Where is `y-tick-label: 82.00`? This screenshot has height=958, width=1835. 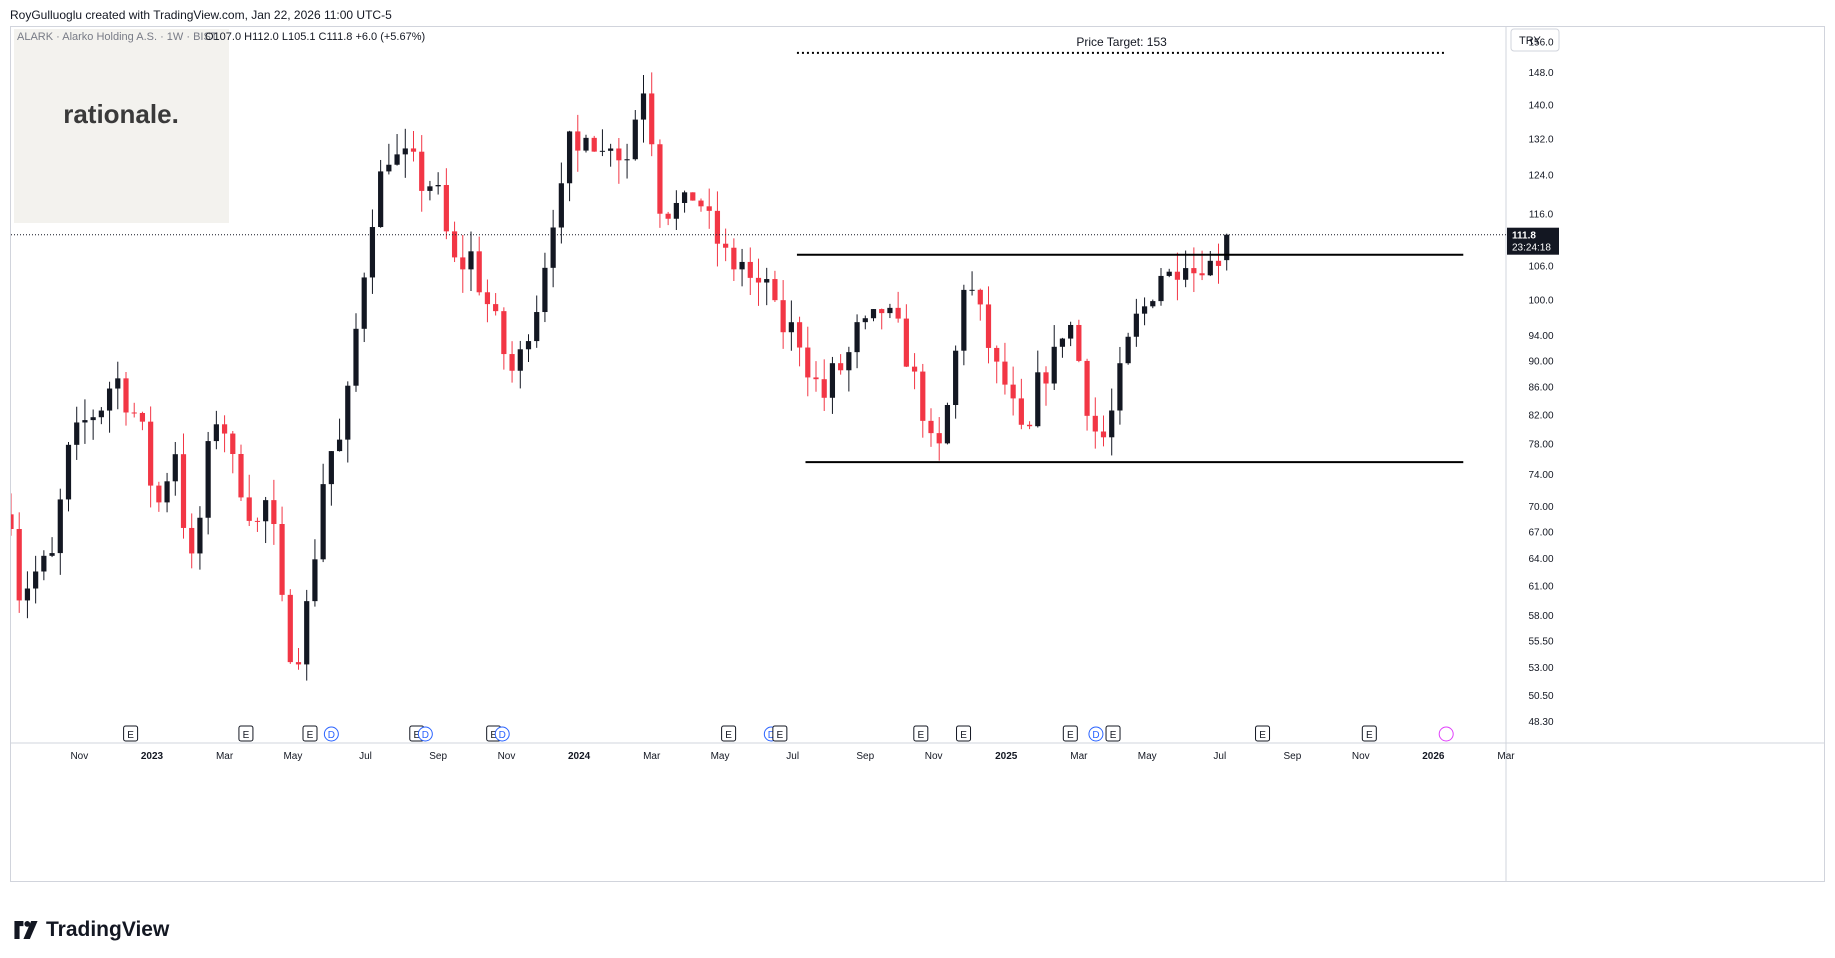 y-tick-label: 82.00 is located at coordinates (1540, 415).